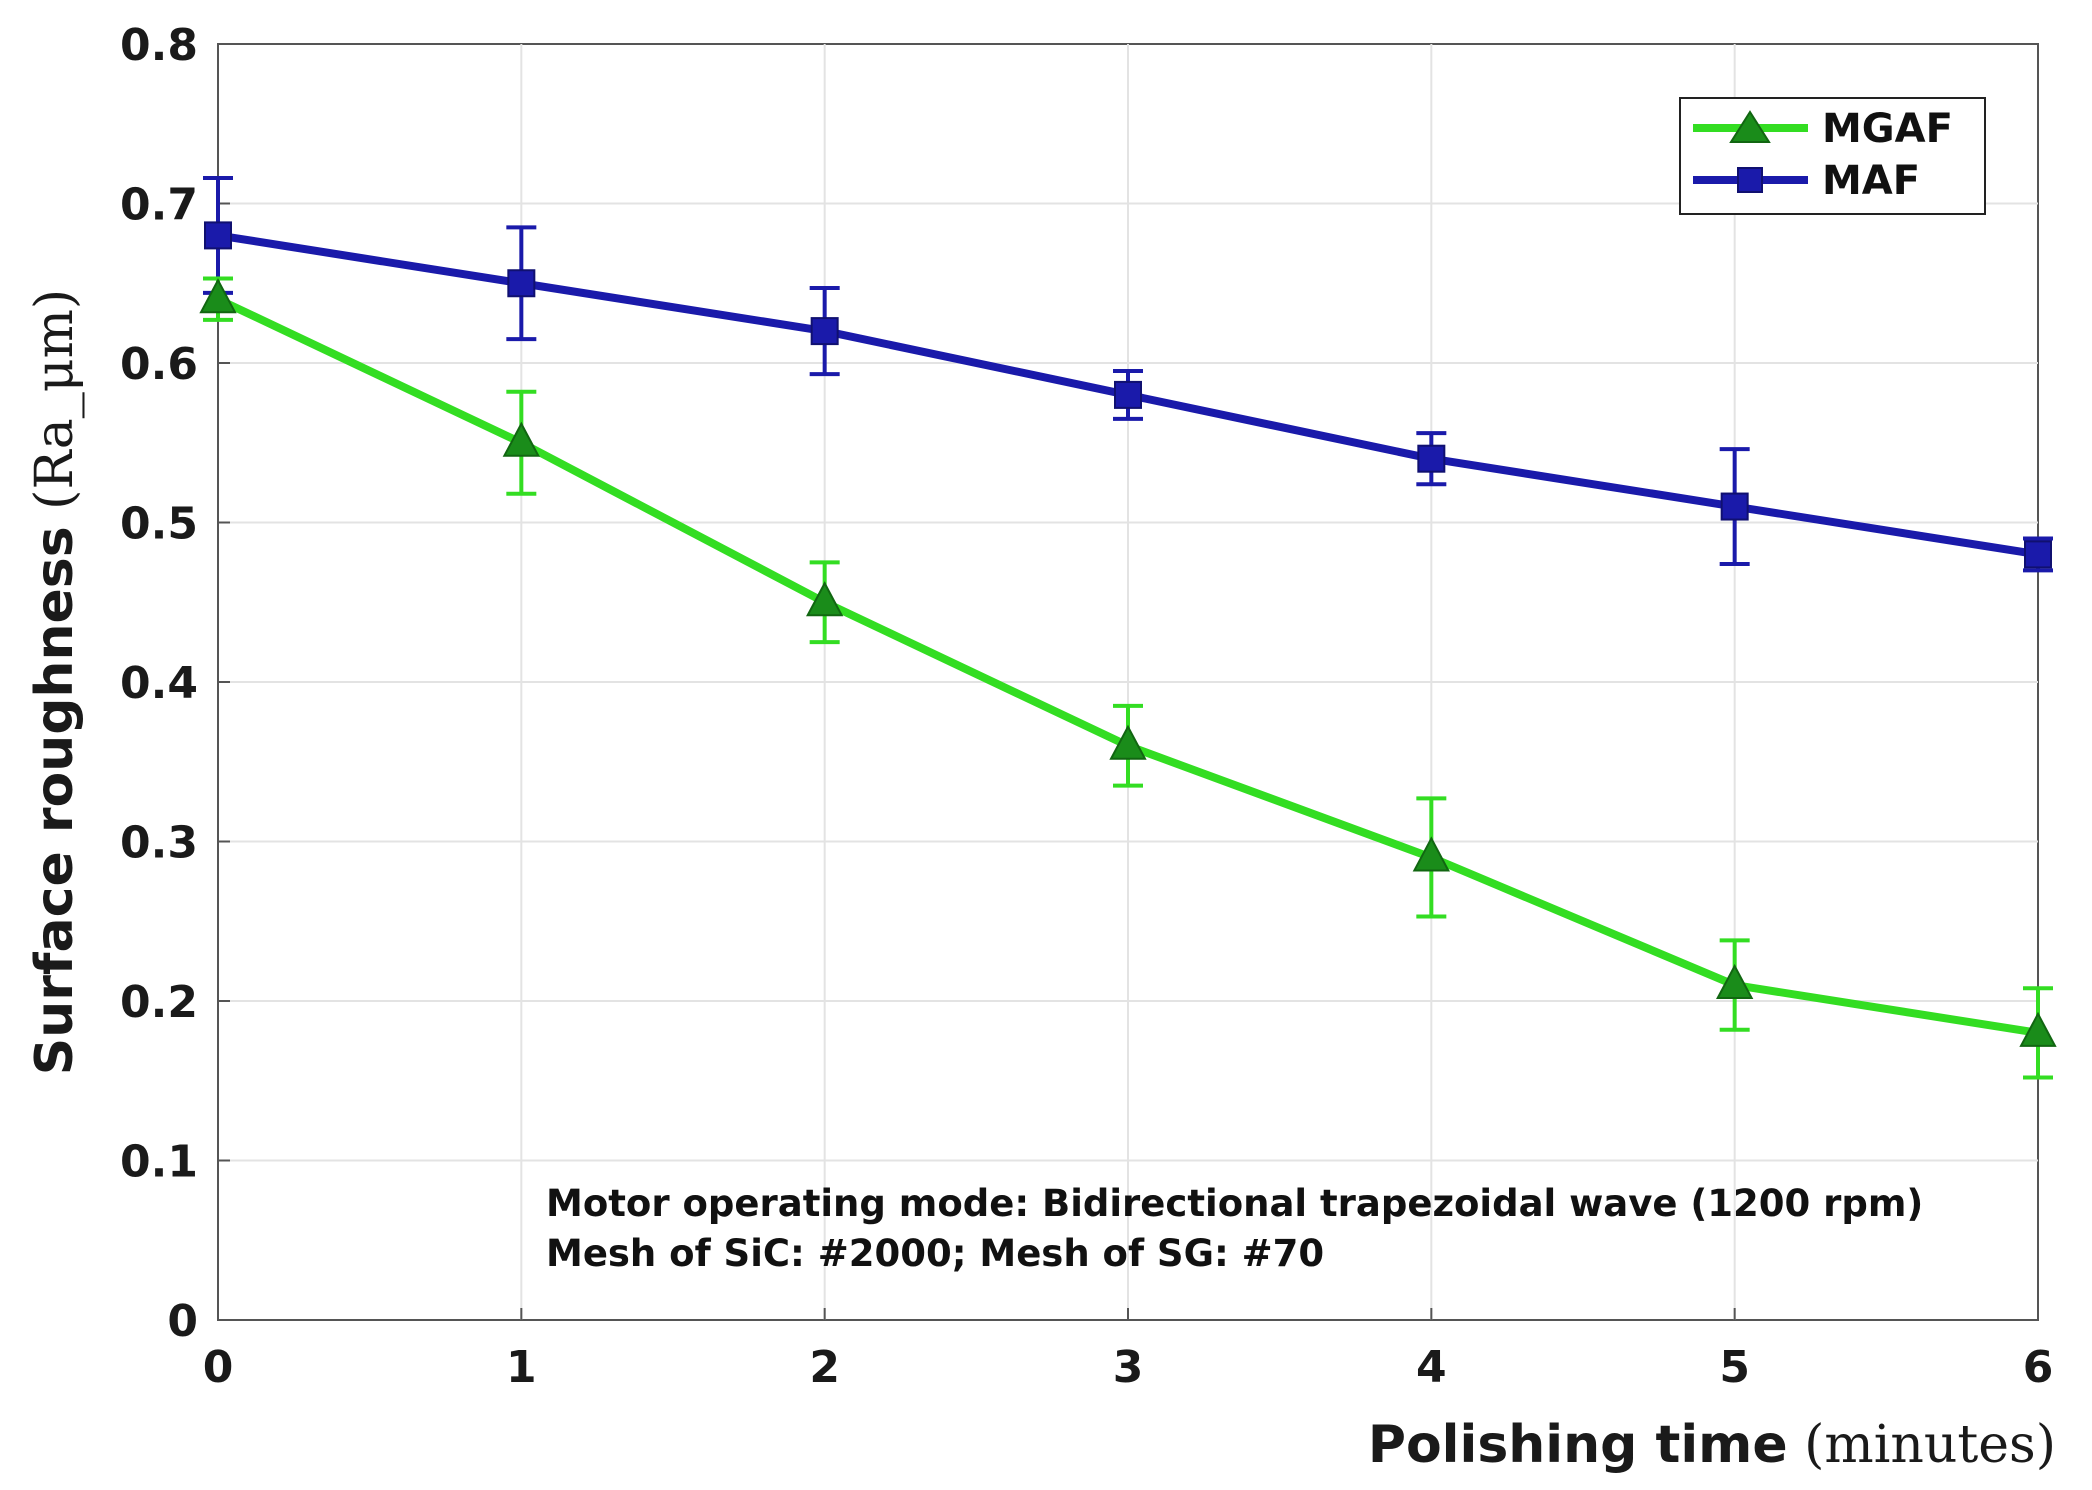 This screenshot has width=2092, height=1490. Describe the element at coordinates (218, 1367) in the screenshot. I see `x-tick-label: 0` at that location.